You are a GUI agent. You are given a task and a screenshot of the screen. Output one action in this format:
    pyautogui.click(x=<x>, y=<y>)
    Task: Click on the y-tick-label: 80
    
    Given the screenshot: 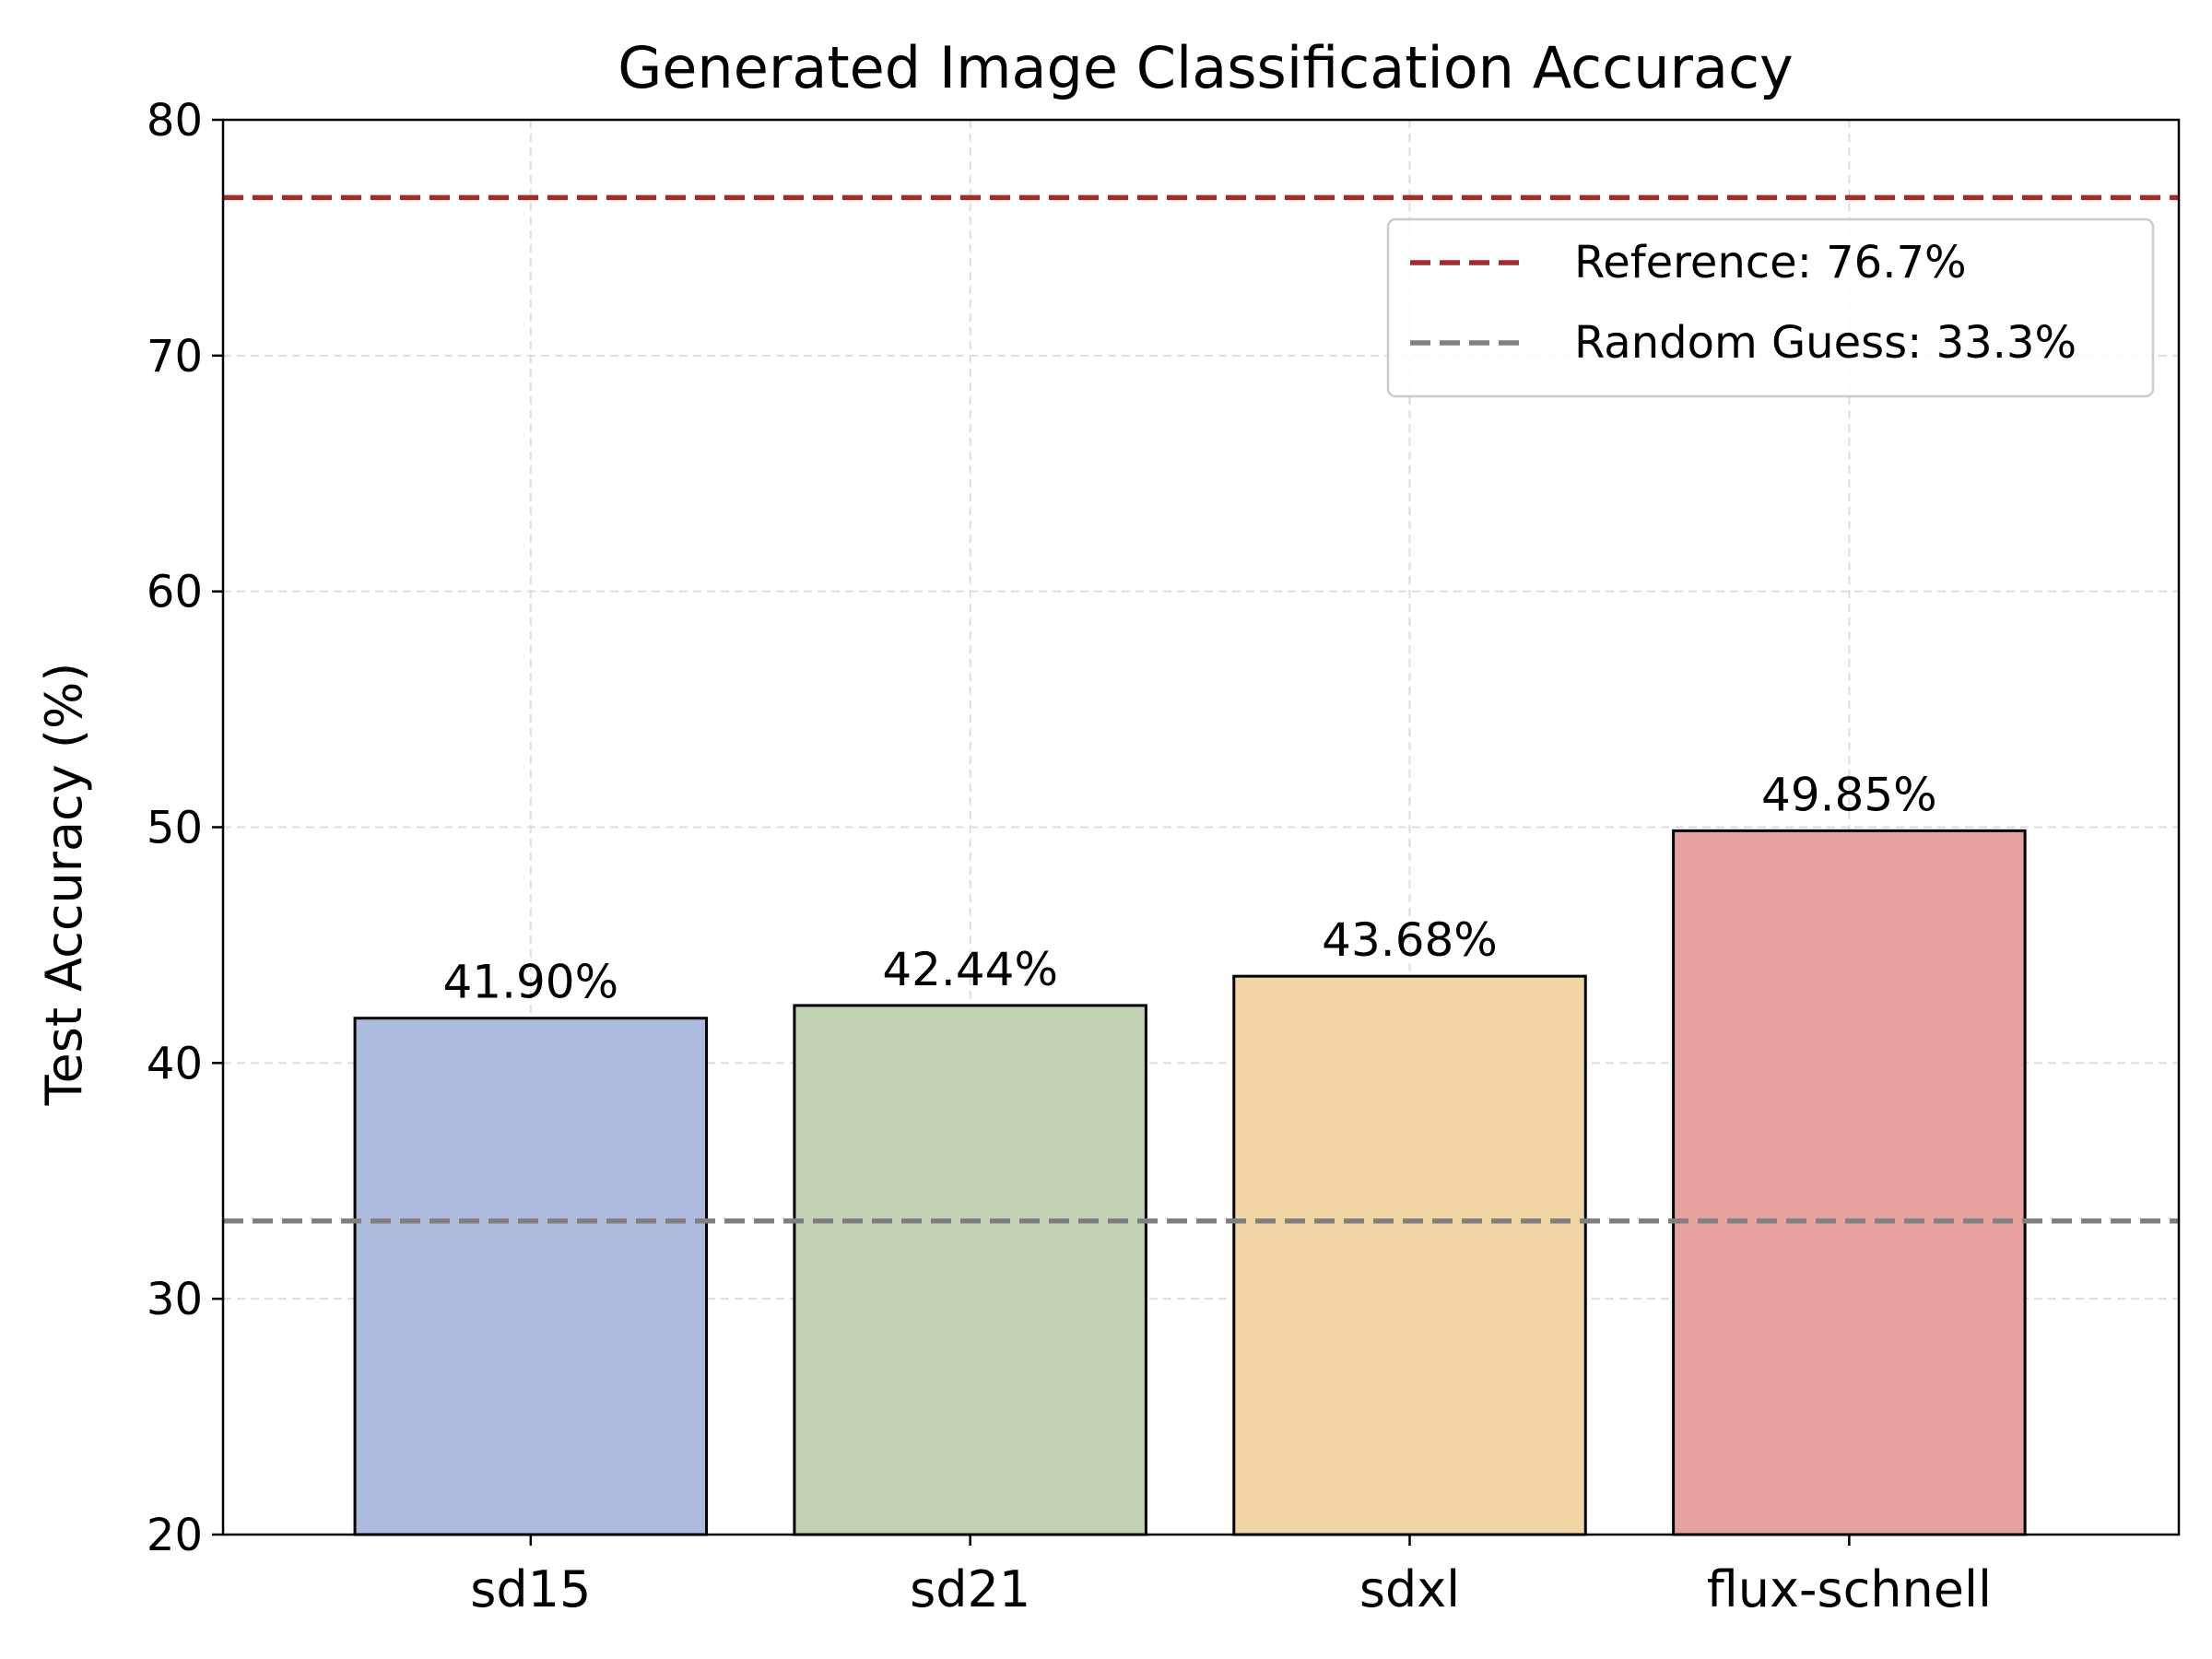 What is the action you would take?
    pyautogui.click(x=175, y=121)
    